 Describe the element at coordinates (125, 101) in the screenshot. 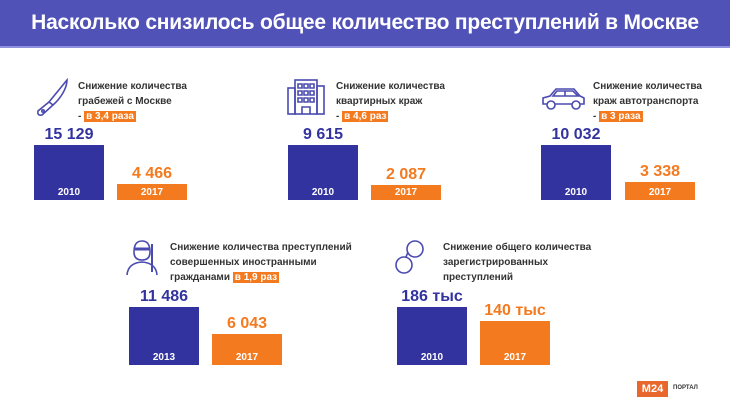

I see `description-line: грабежей с Москве` at that location.